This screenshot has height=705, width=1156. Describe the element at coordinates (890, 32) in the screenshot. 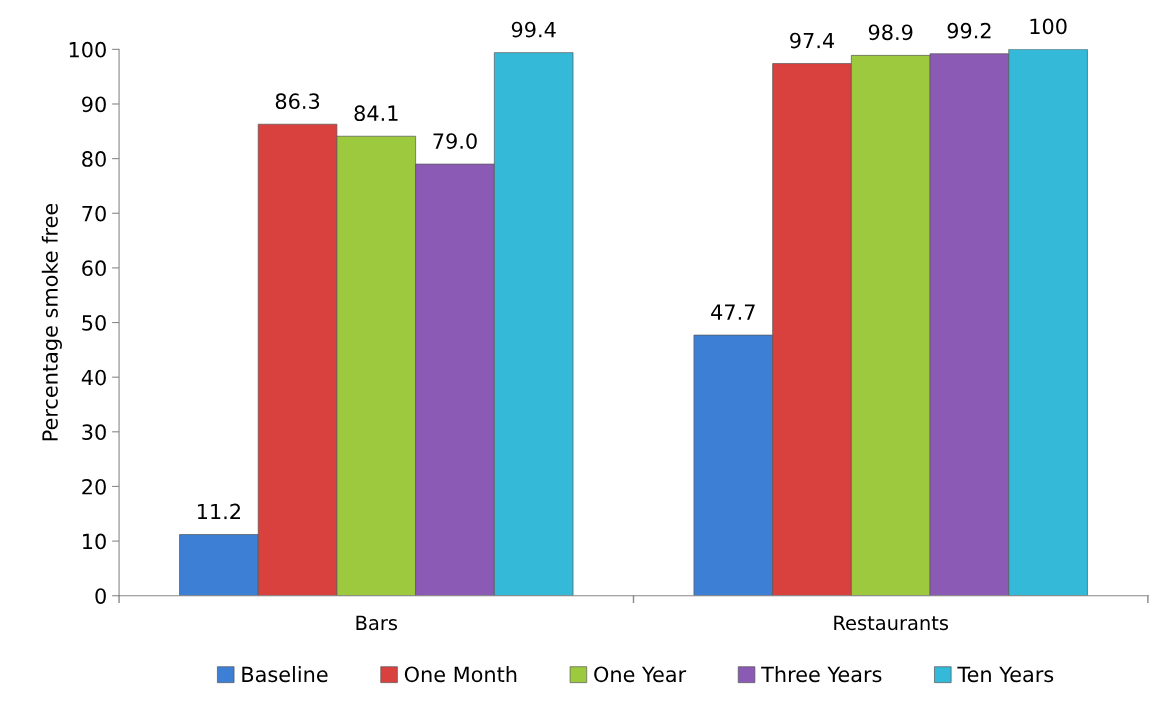

I see `data-label: 98.9` at that location.